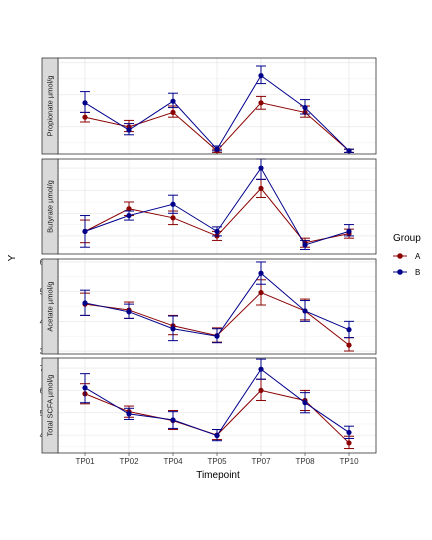 This screenshot has width=432, height=540. I want to click on facet-strip-label: Total SCFA µmol/g, so click(50, 406).